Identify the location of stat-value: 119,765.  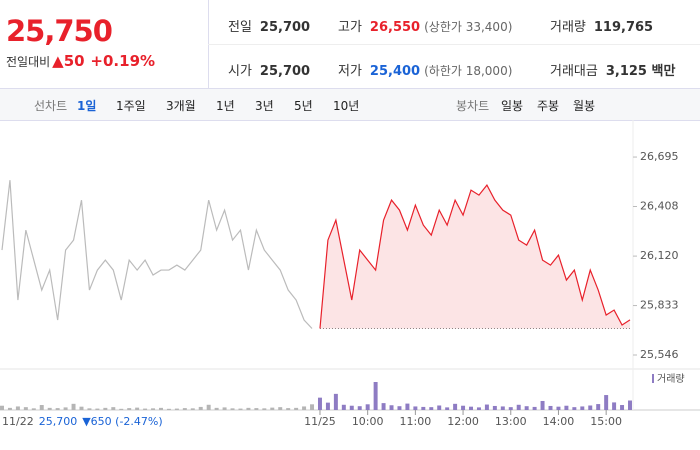
(623, 27).